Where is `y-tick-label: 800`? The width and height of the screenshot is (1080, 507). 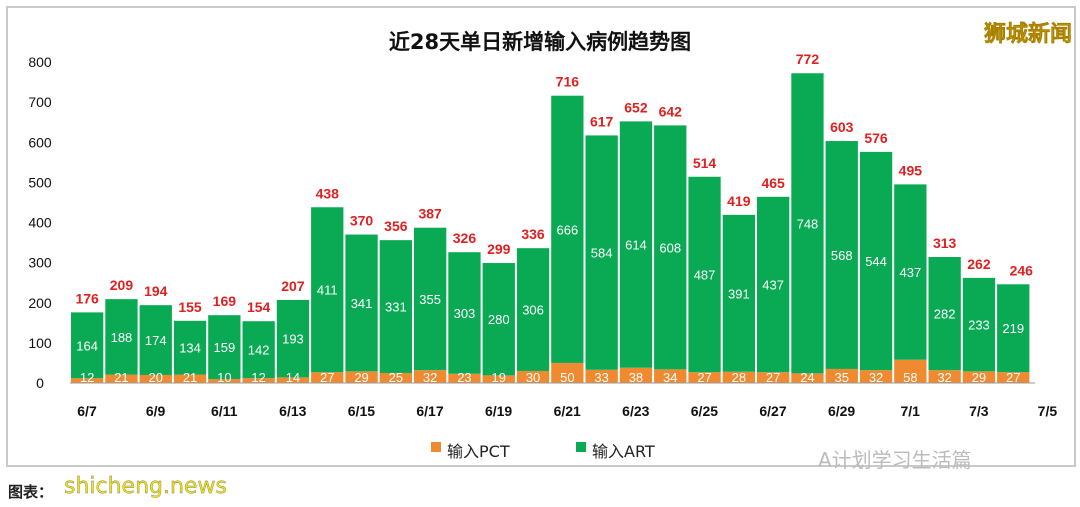 y-tick-label: 800 is located at coordinates (40, 62).